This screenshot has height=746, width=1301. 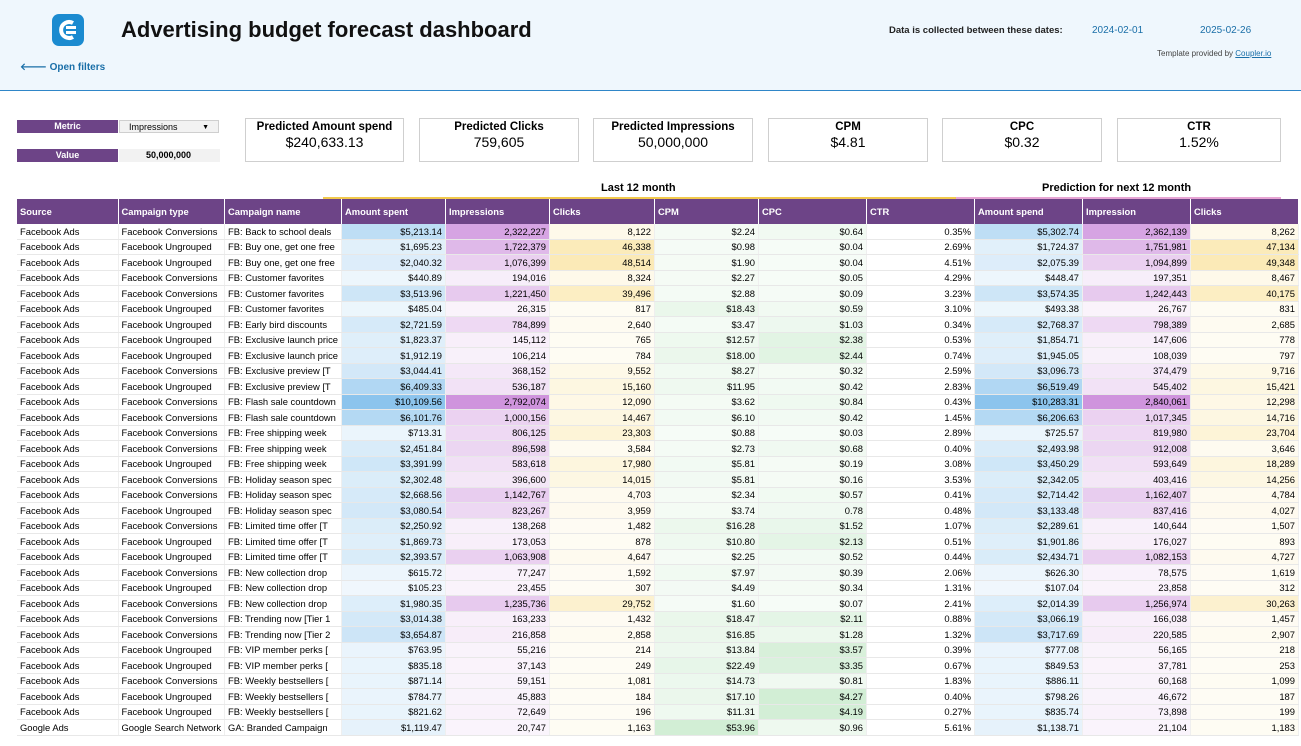 What do you see at coordinates (497, 479) in the screenshot?
I see `table-cell: 396,600` at bounding box center [497, 479].